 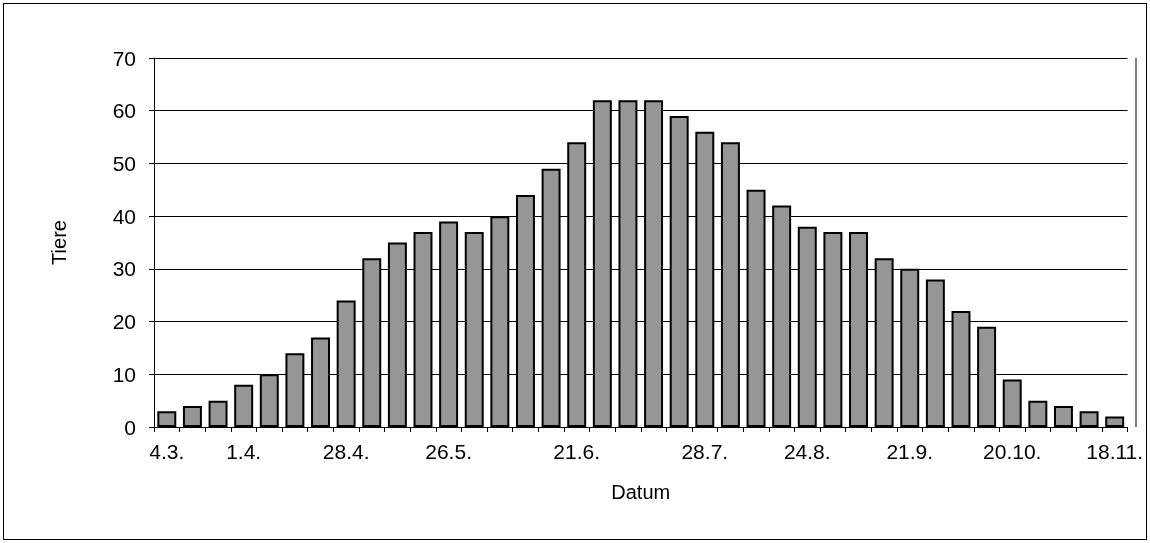 I want to click on x-tick-label: 28.4., so click(x=346, y=451).